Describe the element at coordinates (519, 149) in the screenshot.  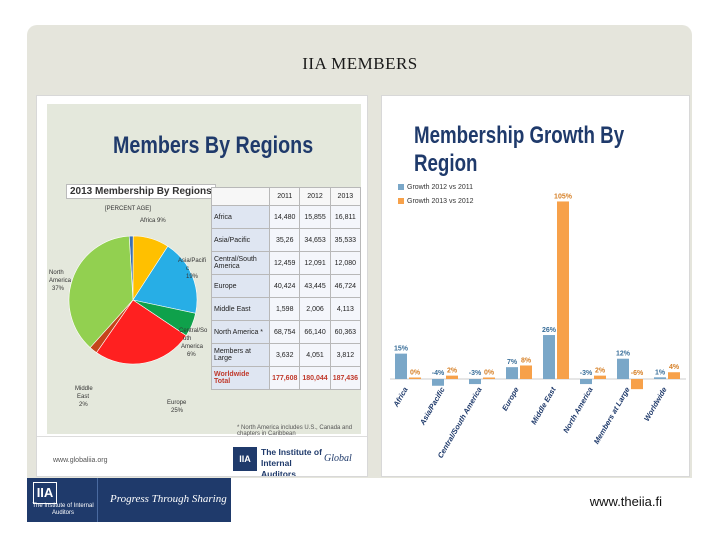
I see `membership-growth-heading: Membership Growth By Region` at that location.